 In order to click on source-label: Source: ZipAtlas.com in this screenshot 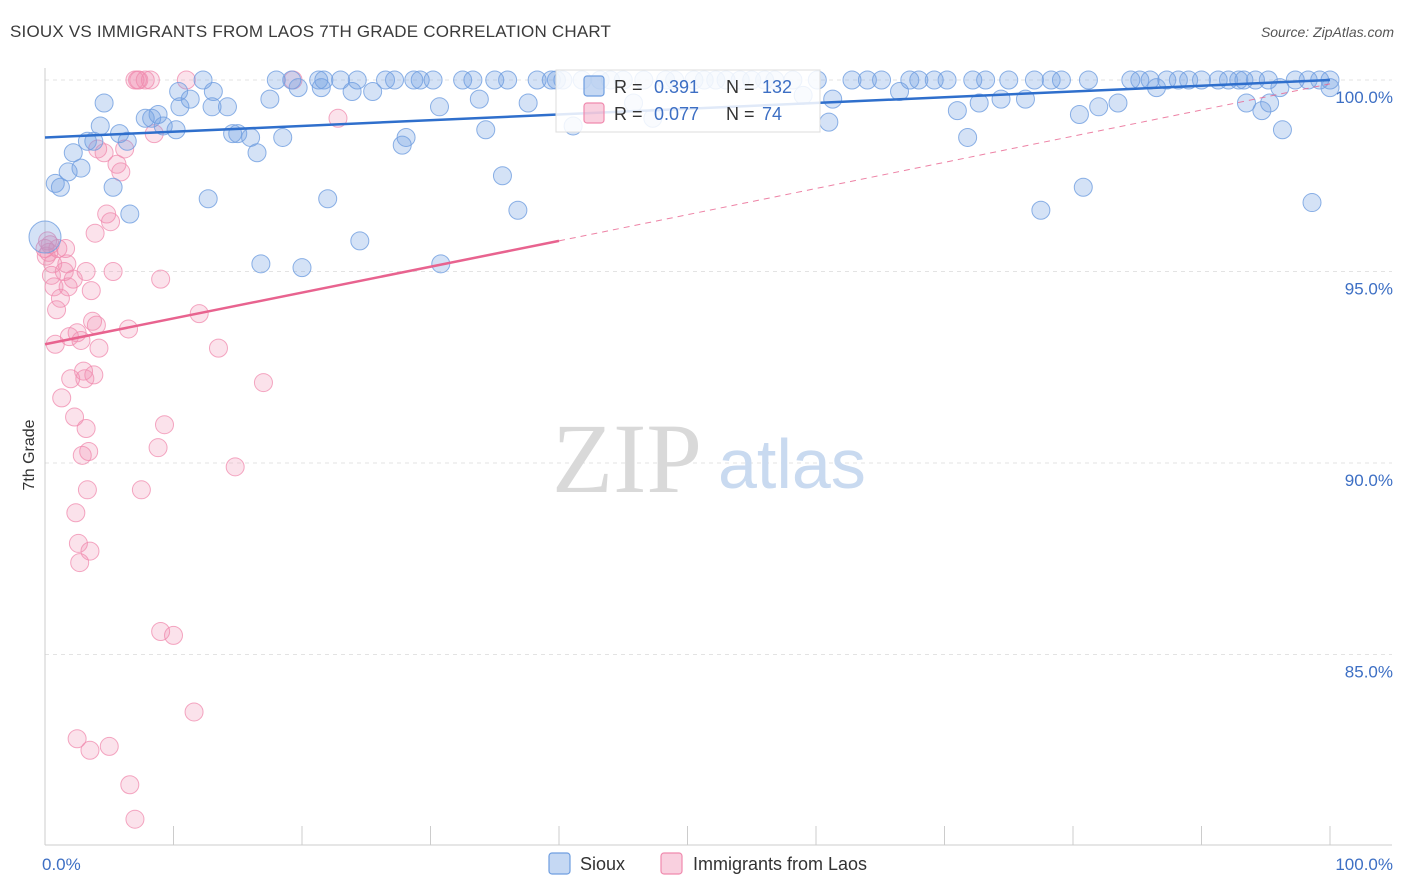, I will do `click(1327, 32)`.